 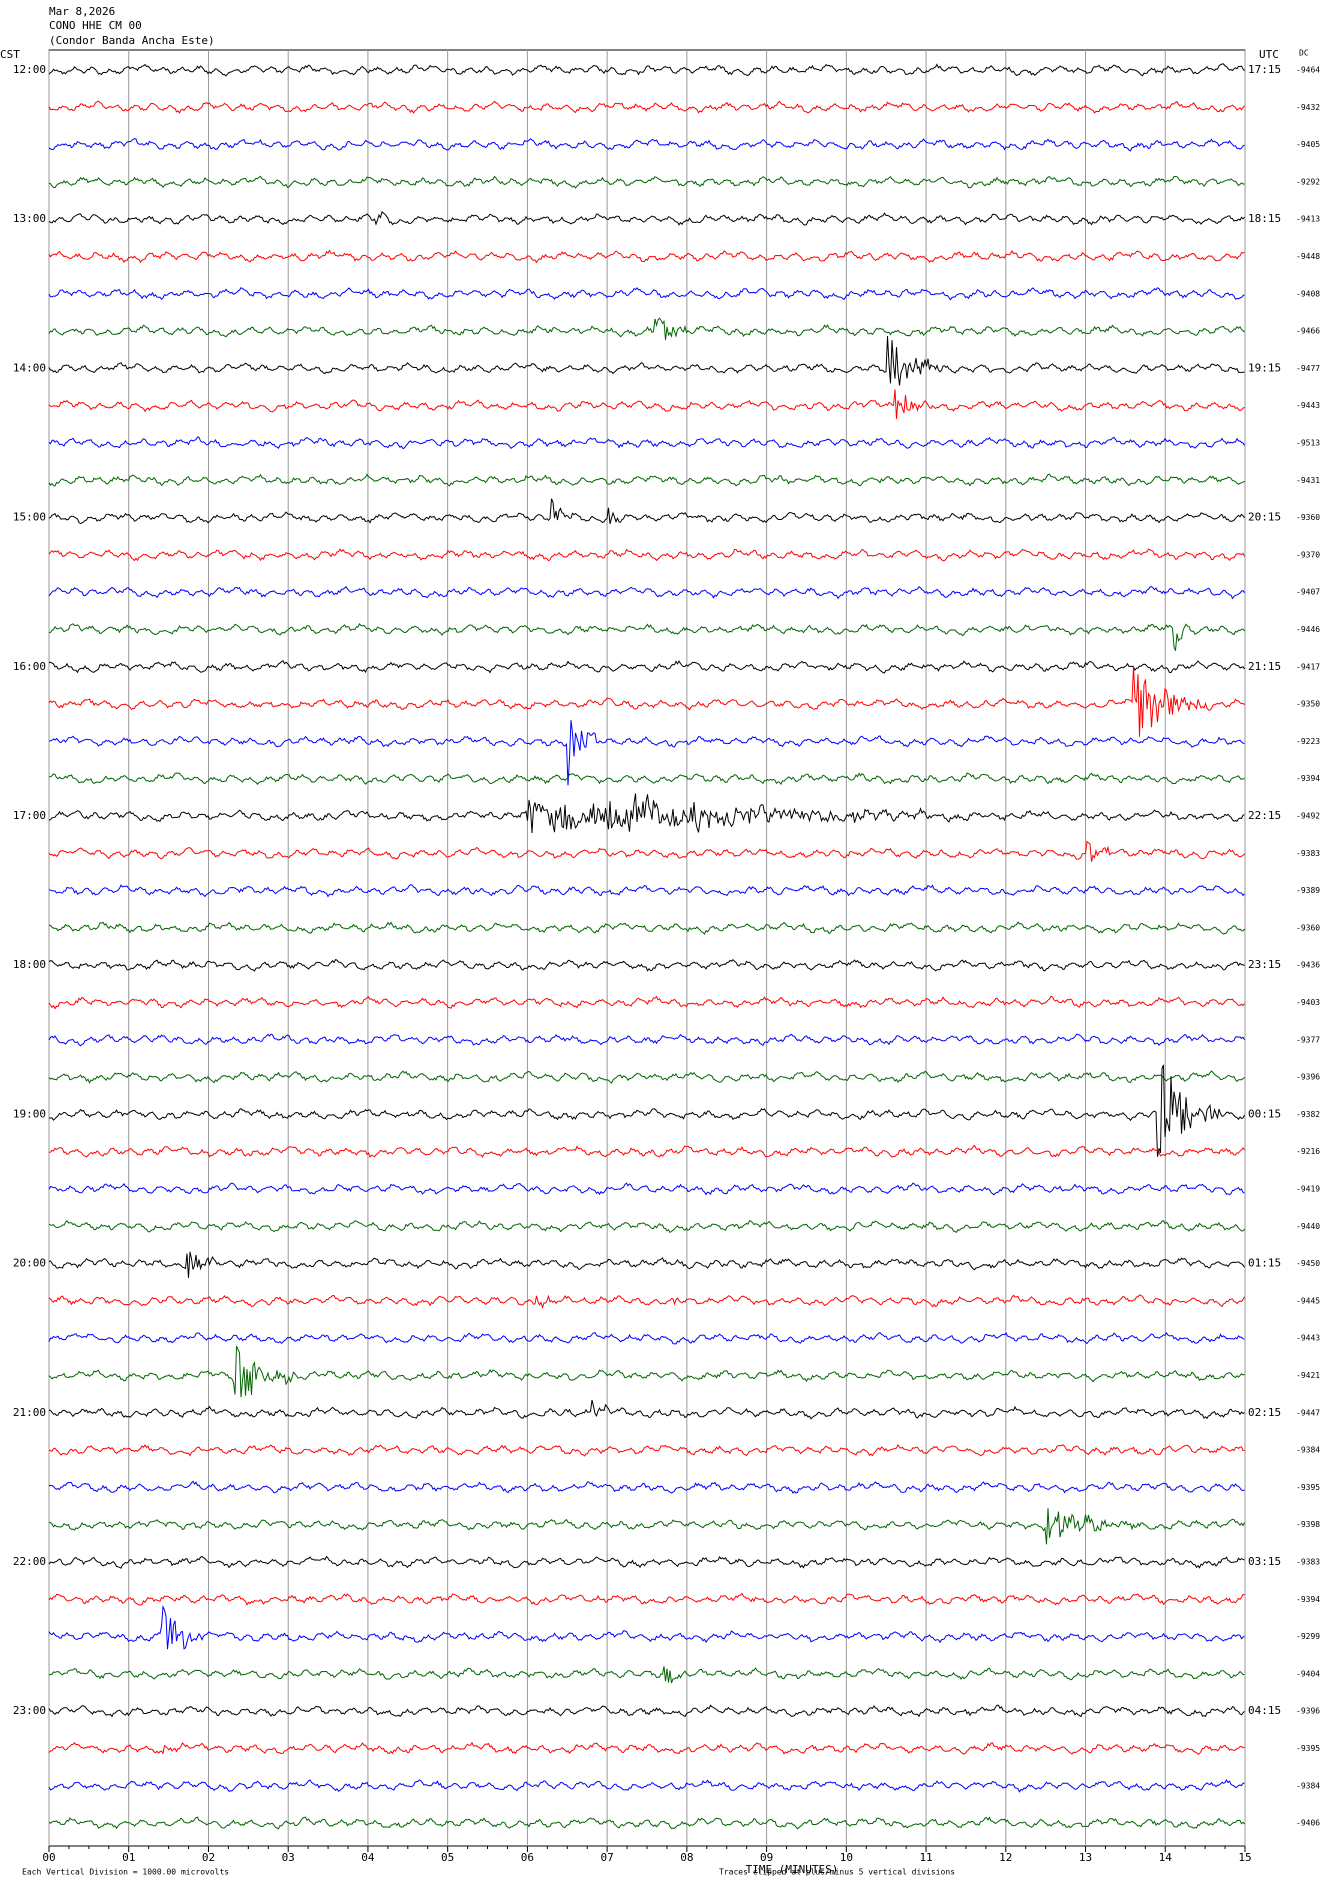 I want to click on dc-label: -9292, so click(x=1308, y=181).